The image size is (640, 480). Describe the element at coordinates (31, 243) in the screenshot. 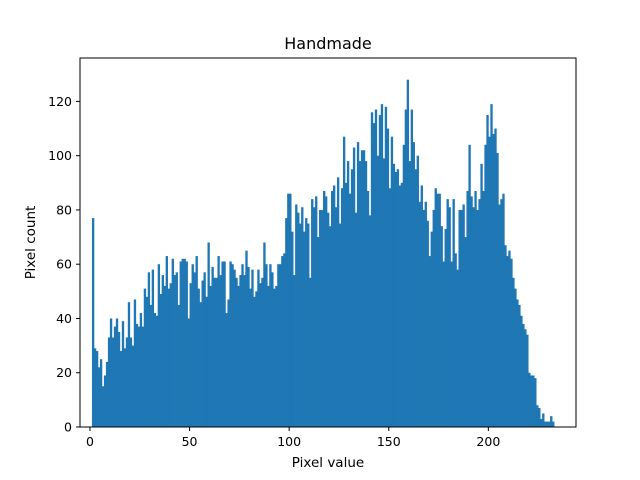

I see `y-axis-label: Pixel count` at that location.